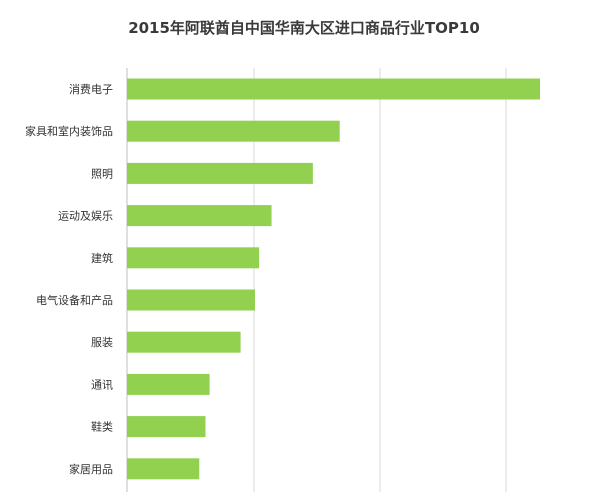 The image size is (608, 499). What do you see at coordinates (102, 173) in the screenshot?
I see `category-label-3: 照明` at bounding box center [102, 173].